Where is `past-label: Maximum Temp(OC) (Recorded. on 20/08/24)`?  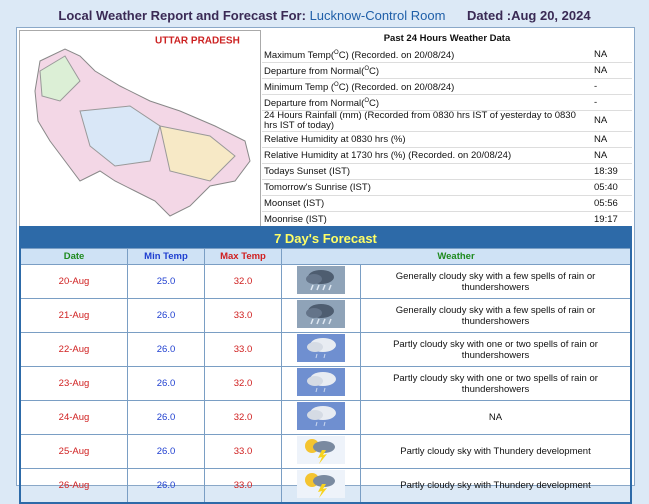 past-label: Maximum Temp(OC) (Recorded. on 20/08/24) is located at coordinates (427, 55).